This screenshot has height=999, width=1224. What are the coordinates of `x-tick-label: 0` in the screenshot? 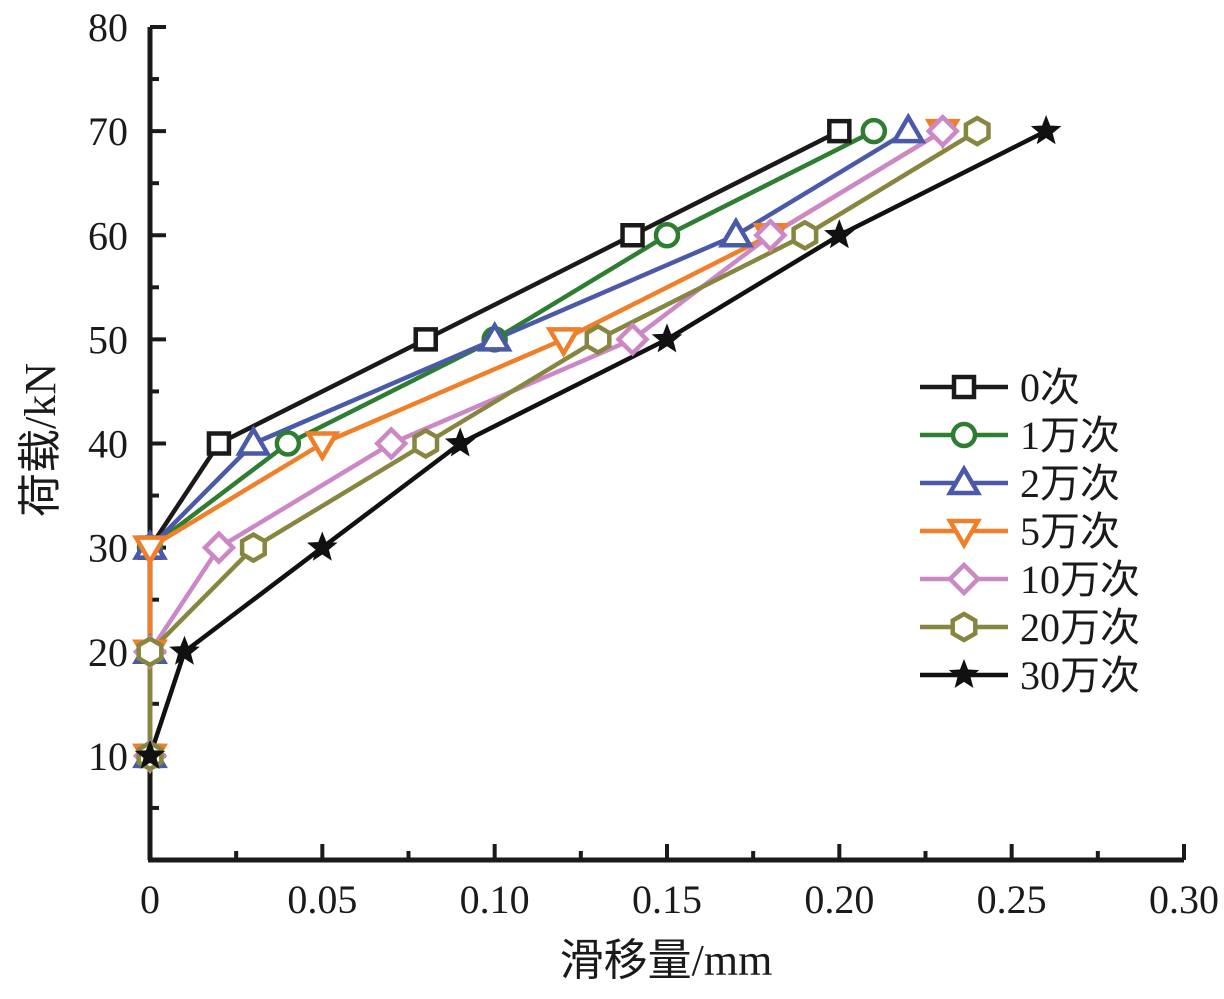 It's located at (150, 899).